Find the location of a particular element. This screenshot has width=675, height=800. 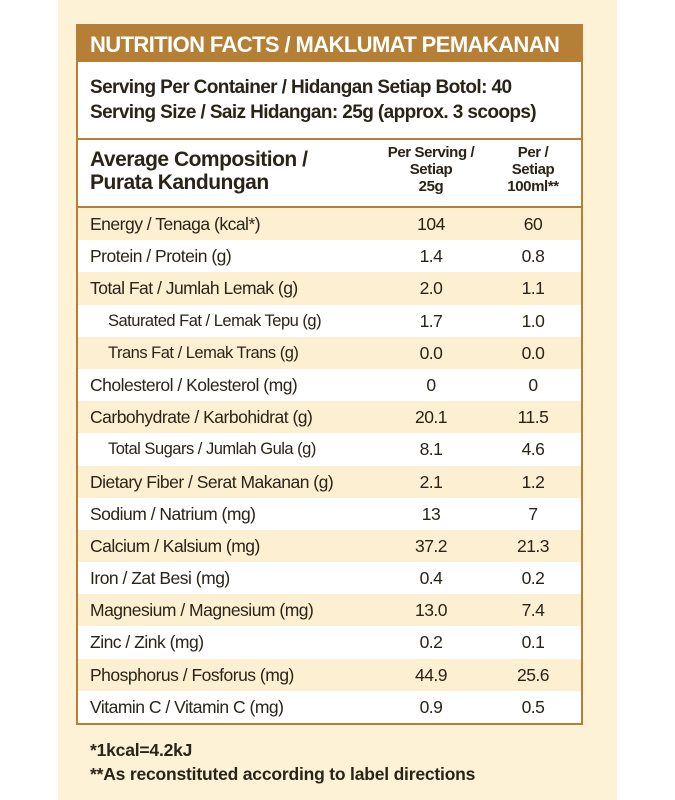

per-serving-value: 0 is located at coordinates (431, 384).